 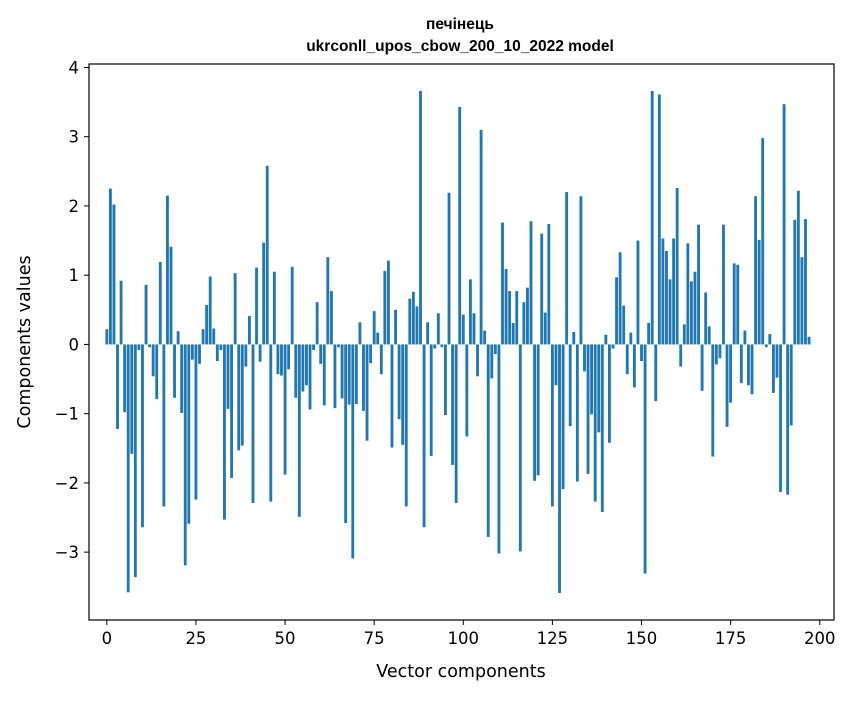 What do you see at coordinates (374, 638) in the screenshot?
I see `x-tick-label: 75` at bounding box center [374, 638].